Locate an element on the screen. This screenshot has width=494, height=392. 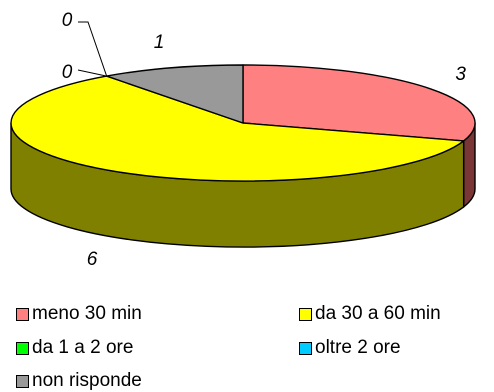
legend-item-da-1-a-2-ore: da 1 a 2 ore is located at coordinates (74, 348).